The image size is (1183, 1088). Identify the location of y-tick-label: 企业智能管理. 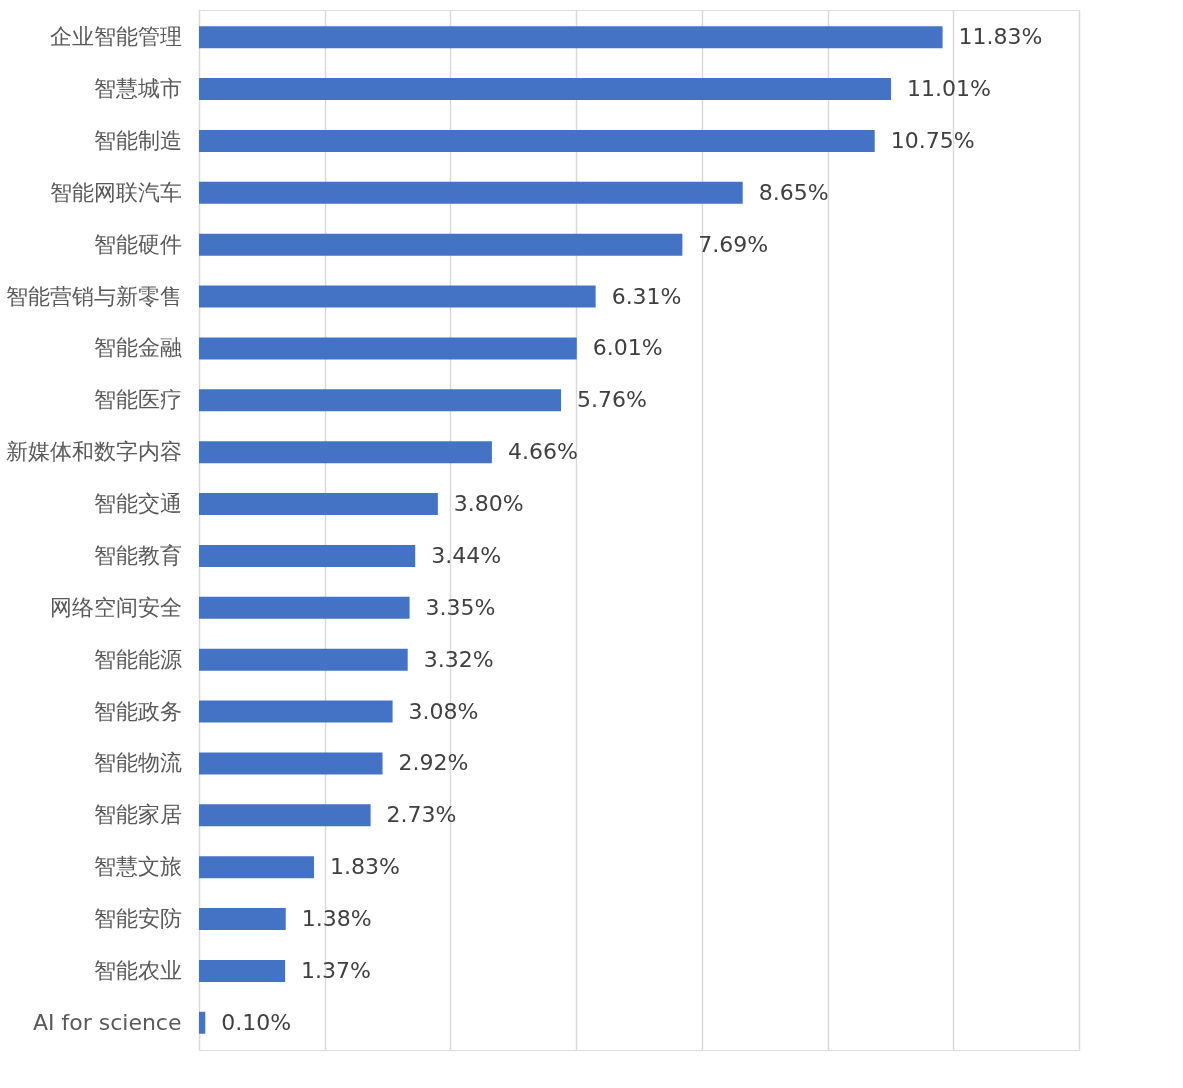
(115, 37).